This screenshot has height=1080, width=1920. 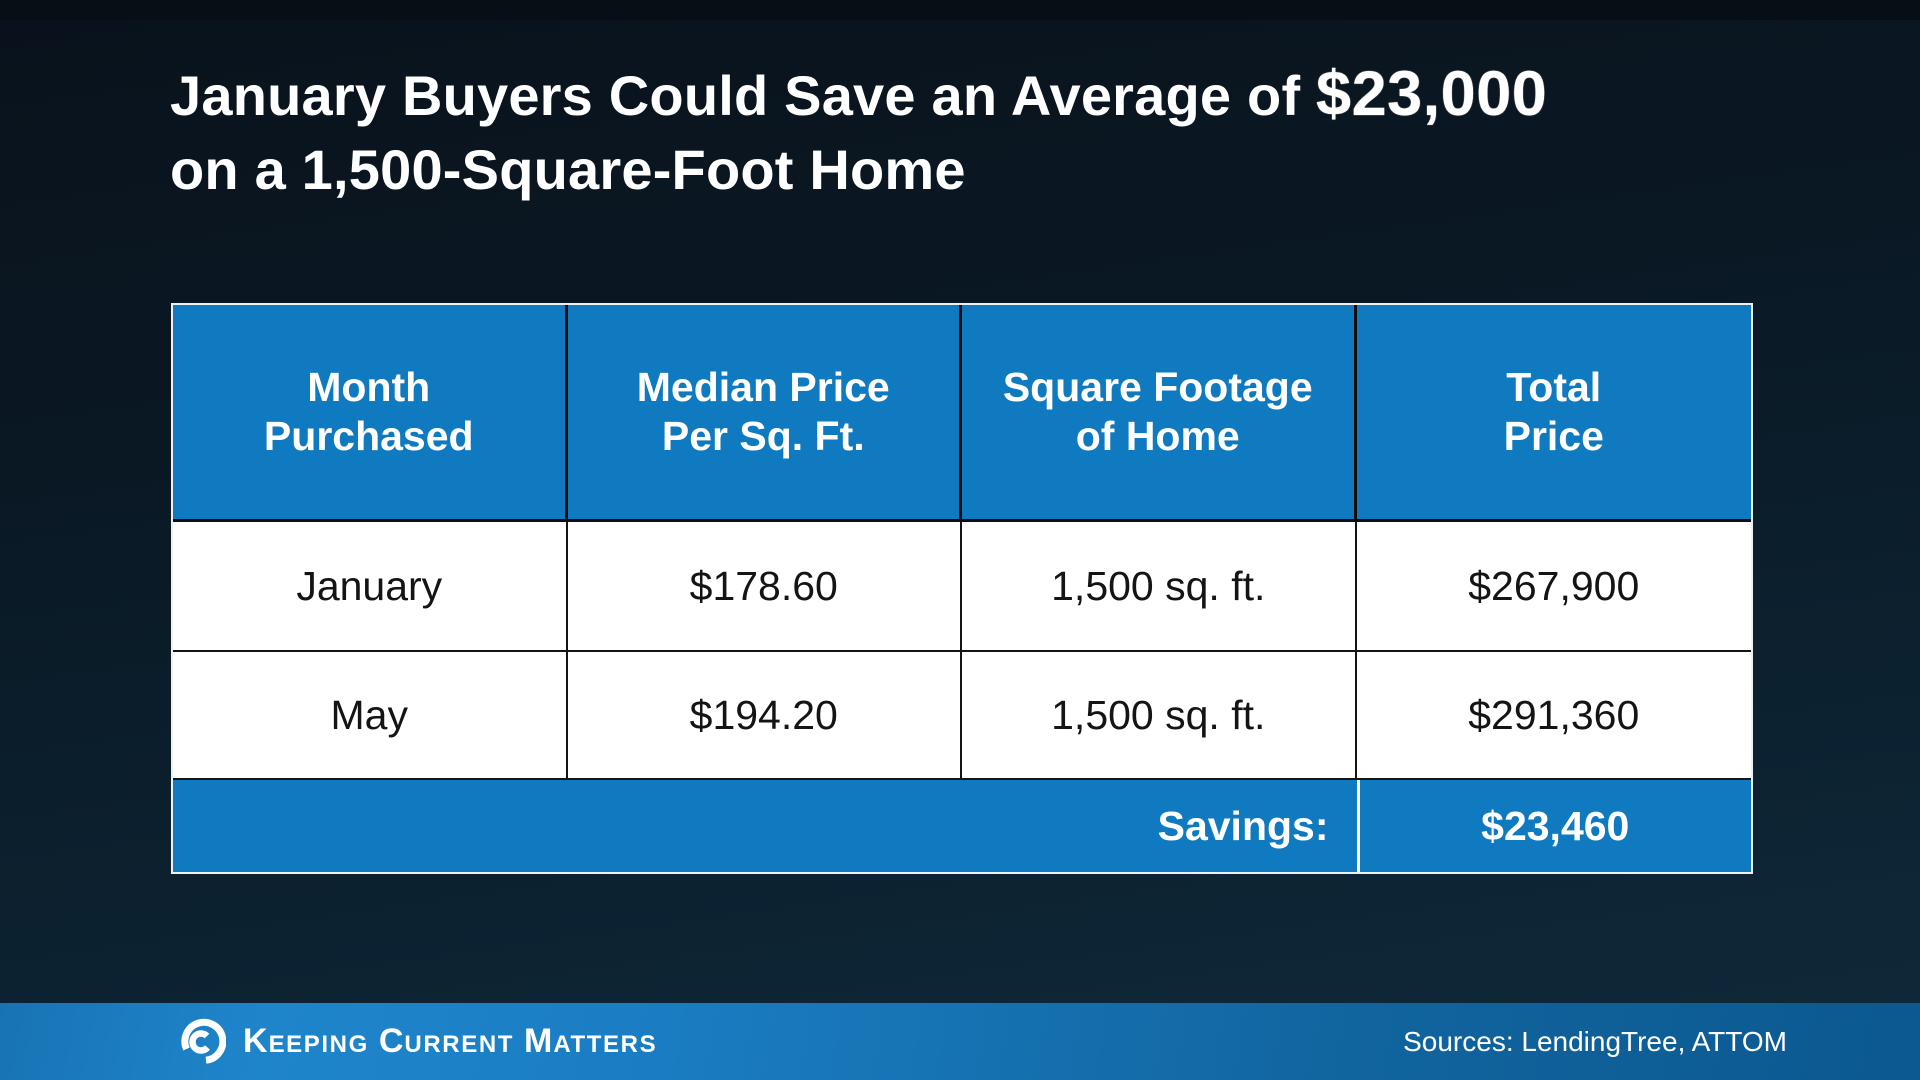 I want to click on savings-label: Savings:, so click(x=765, y=826).